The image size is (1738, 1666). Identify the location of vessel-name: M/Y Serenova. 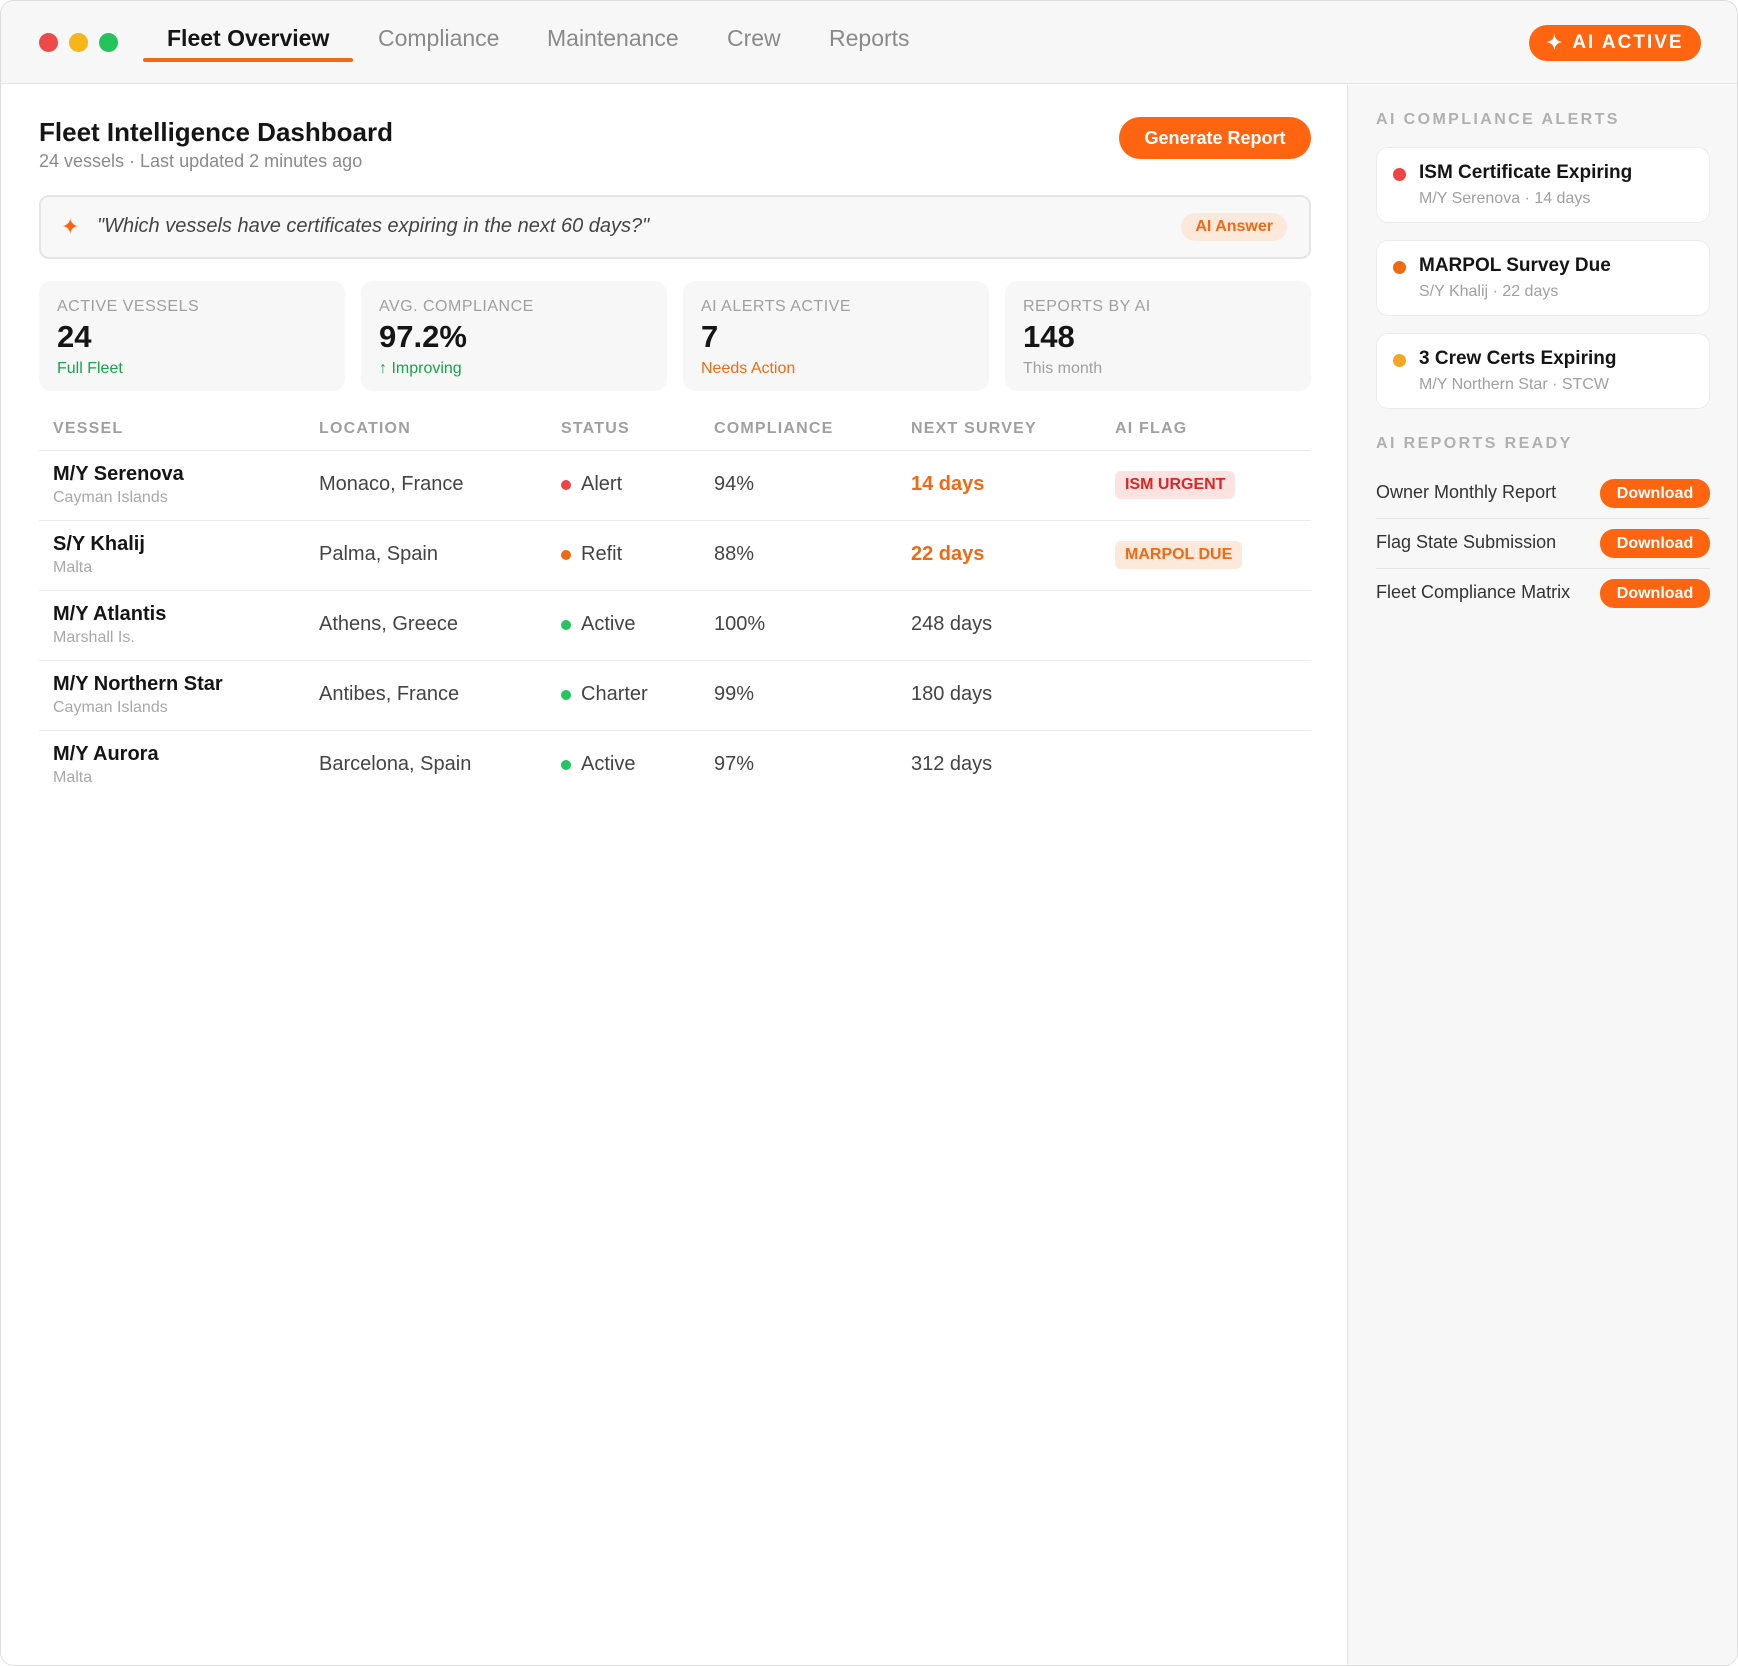
(118, 474).